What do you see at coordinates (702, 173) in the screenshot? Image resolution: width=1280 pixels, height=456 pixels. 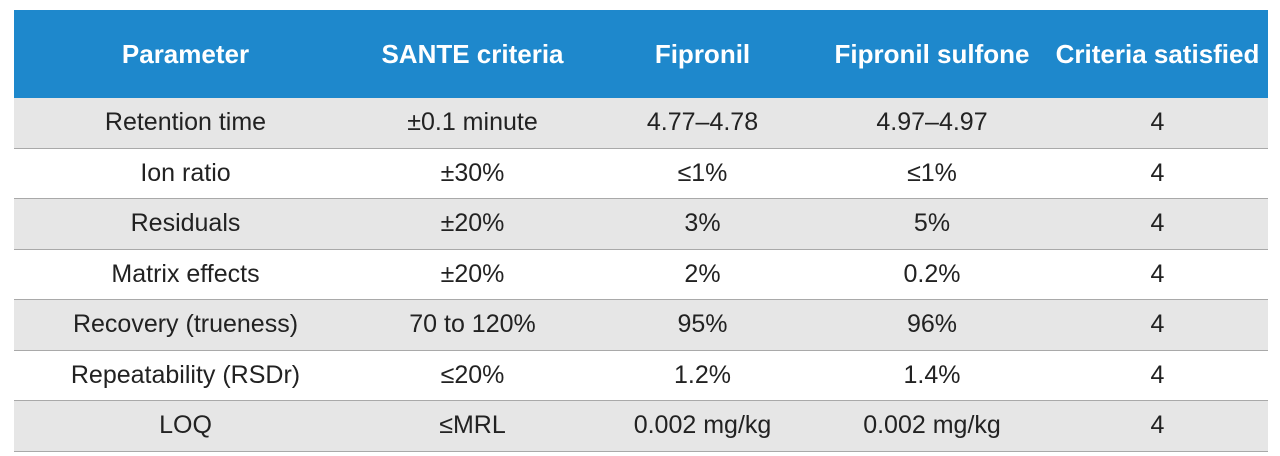 I see `cell-fipronil: ≤1%` at bounding box center [702, 173].